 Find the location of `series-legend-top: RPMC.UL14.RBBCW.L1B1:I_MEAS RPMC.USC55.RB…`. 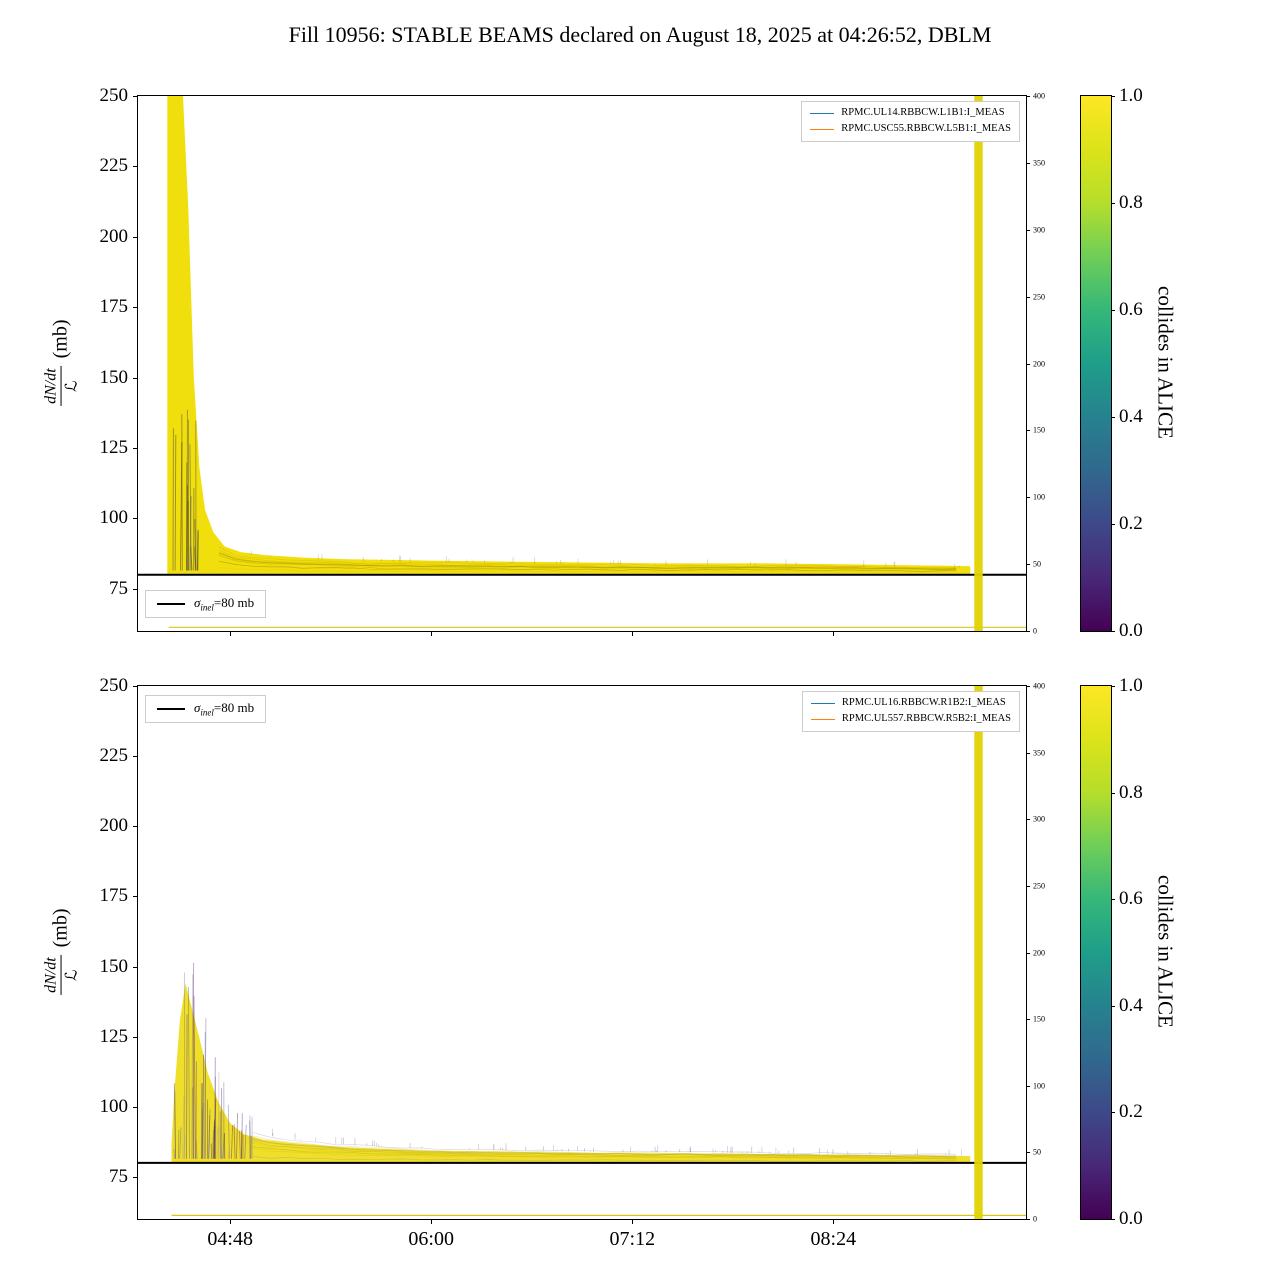

series-legend-top: RPMC.UL14.RBBCW.L1B1:I_MEAS RPMC.USC55.RB… is located at coordinates (910, 121).